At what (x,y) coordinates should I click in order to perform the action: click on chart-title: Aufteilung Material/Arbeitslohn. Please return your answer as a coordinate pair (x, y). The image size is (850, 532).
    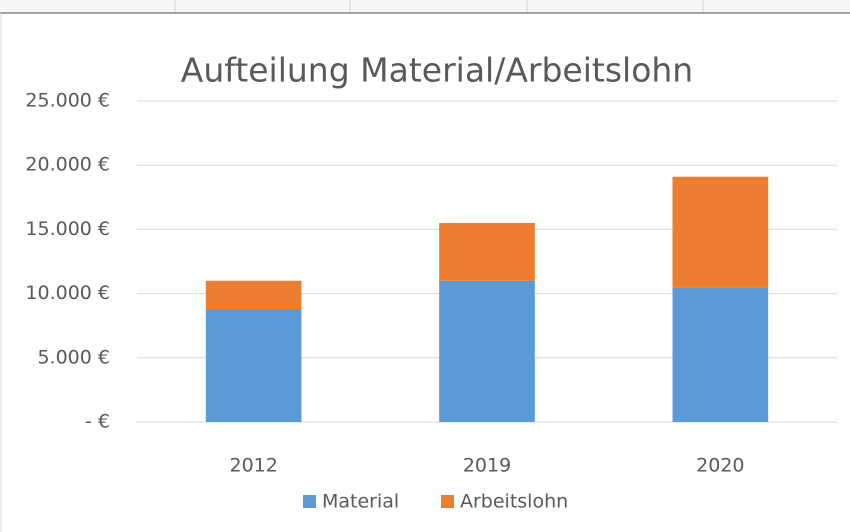
    Looking at the image, I should click on (437, 70).